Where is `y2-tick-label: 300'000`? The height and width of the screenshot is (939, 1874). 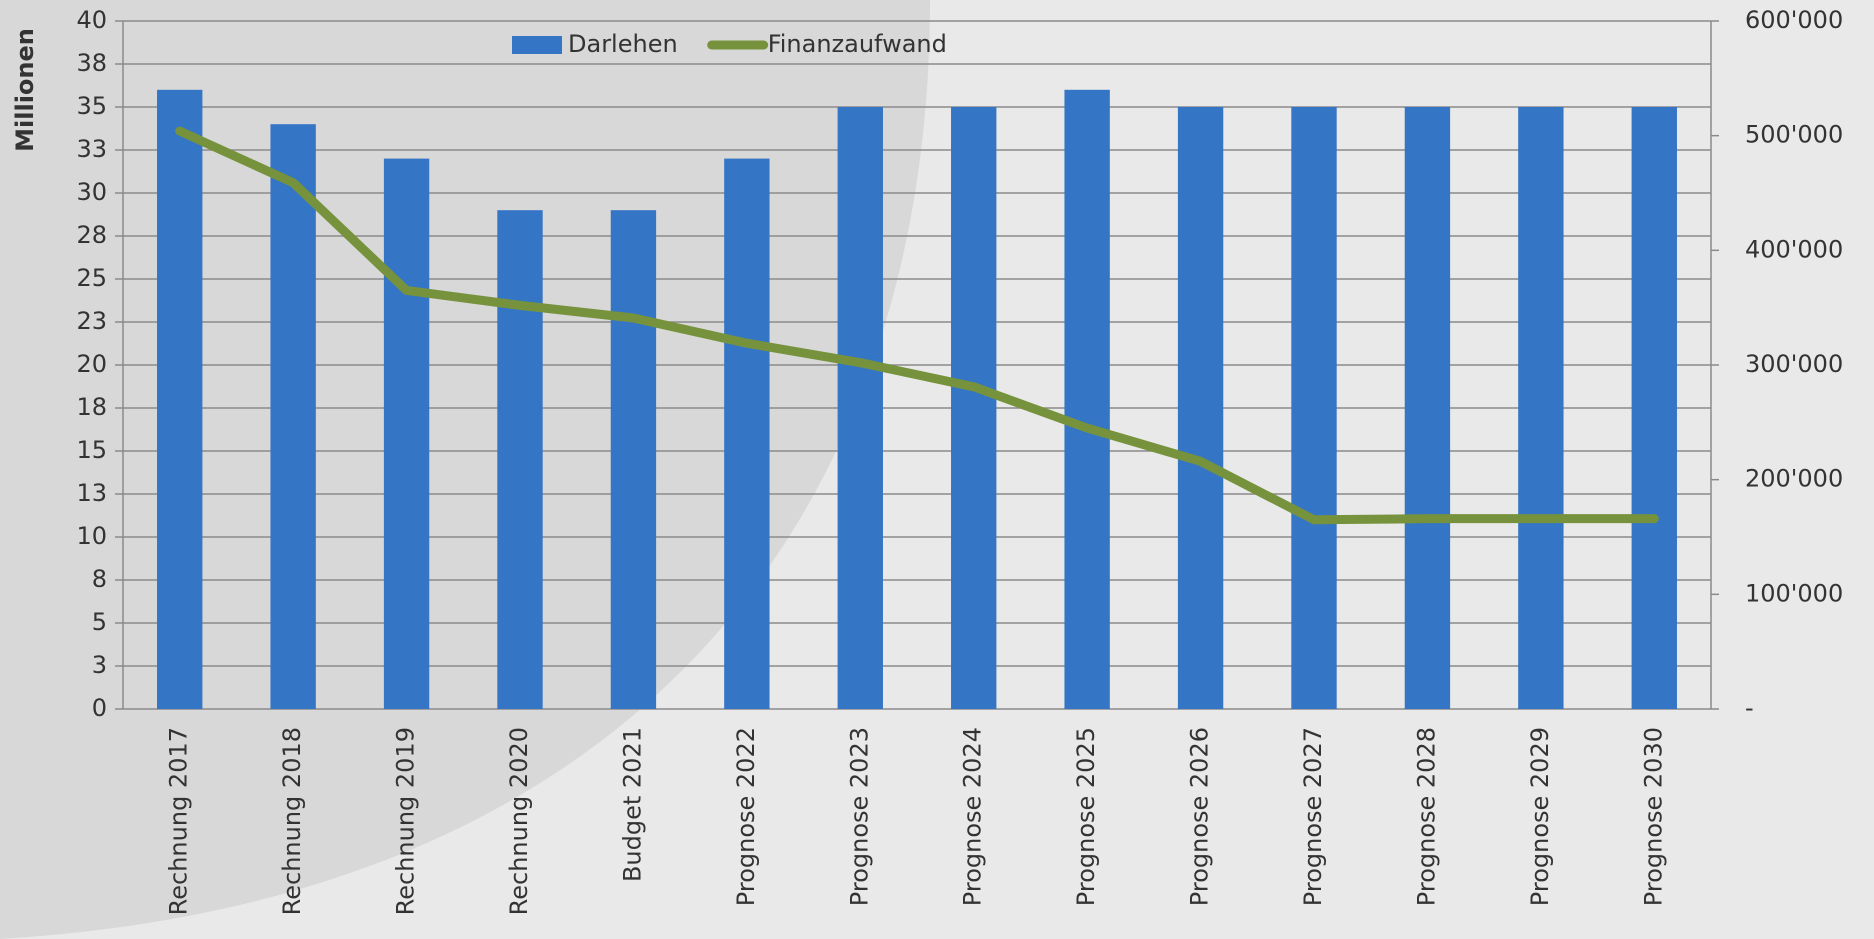
y2-tick-label: 300'000 is located at coordinates (1794, 364).